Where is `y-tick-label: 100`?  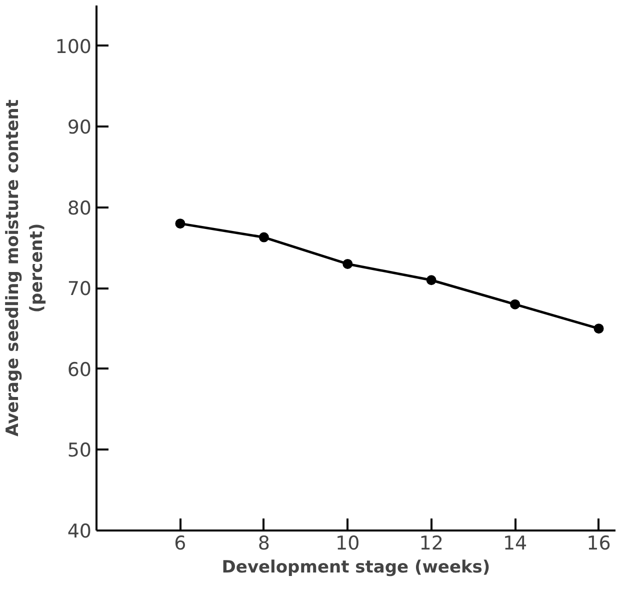 y-tick-label: 100 is located at coordinates (73, 47).